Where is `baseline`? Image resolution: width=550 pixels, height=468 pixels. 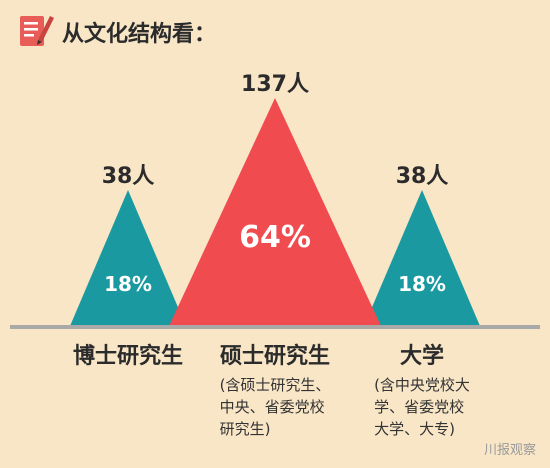
baseline is located at coordinates (275, 327).